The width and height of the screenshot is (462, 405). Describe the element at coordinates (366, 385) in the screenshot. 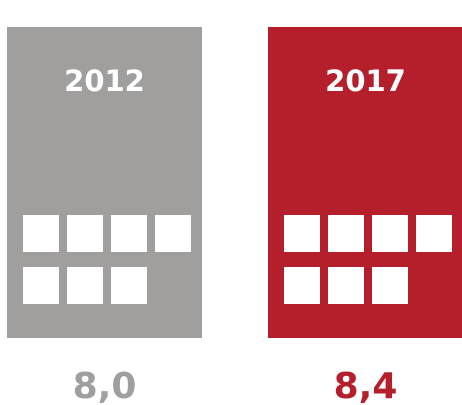

I see `value-label: 8,4` at that location.